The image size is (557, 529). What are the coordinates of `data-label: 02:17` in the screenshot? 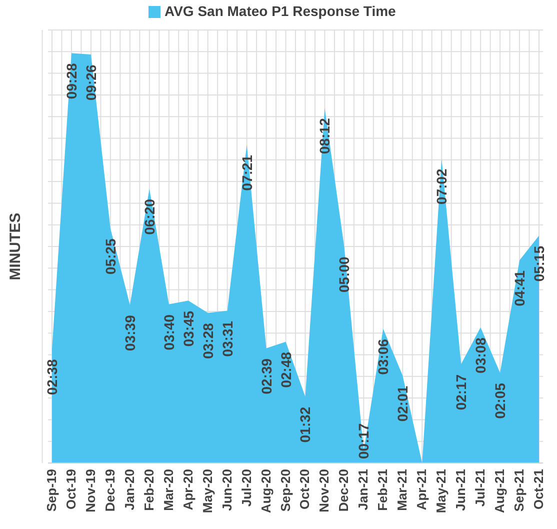 It's located at (461, 392).